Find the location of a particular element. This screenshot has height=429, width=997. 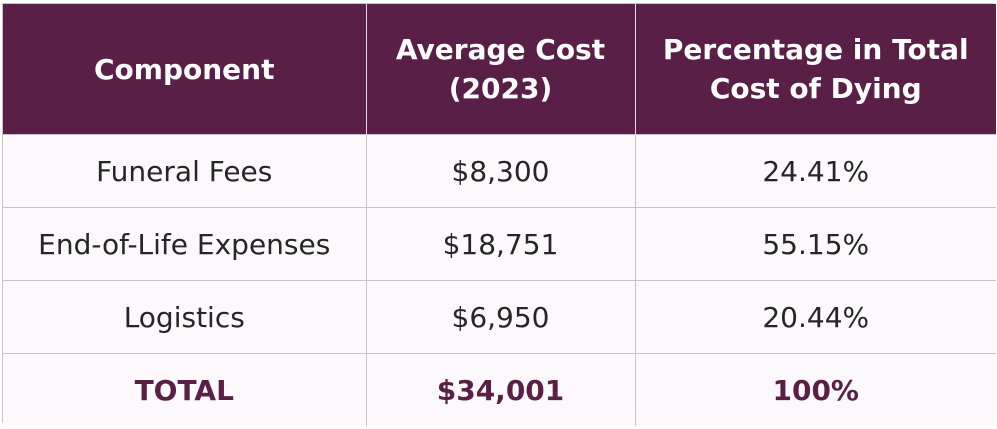

cell-average-cost: $18,751 is located at coordinates (501, 244).